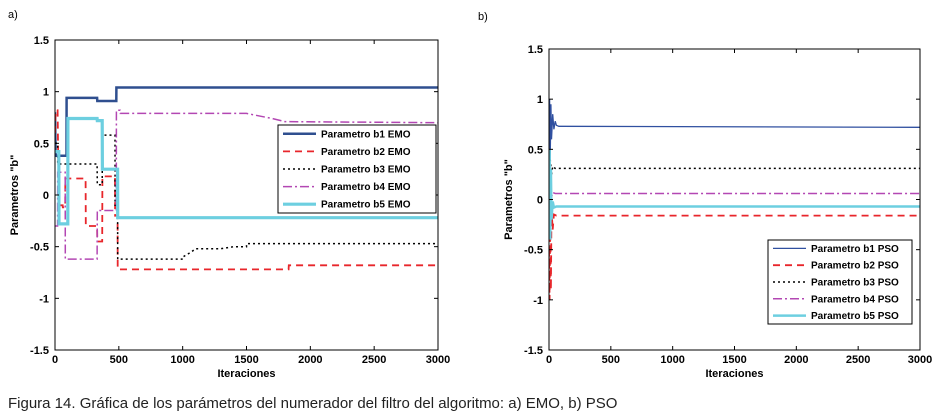 The height and width of the screenshot is (418, 940). I want to click on panel-label: b), so click(483, 17).